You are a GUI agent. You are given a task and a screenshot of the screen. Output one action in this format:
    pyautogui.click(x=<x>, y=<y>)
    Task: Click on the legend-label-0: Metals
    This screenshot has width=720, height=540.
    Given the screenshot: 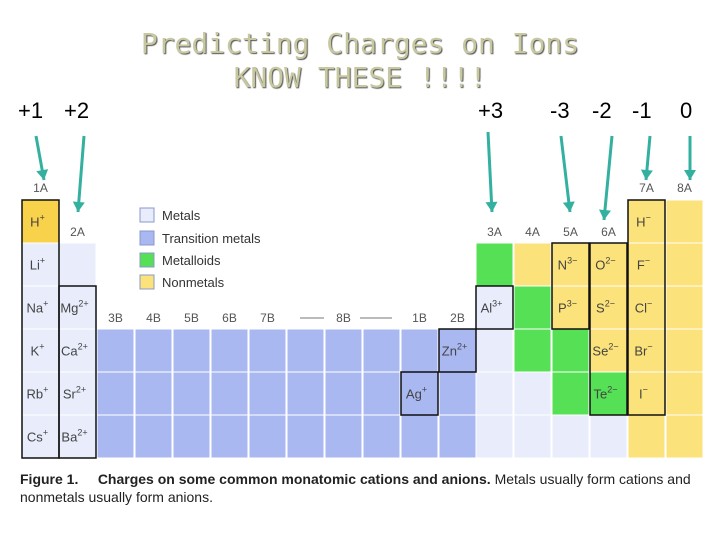 What is the action you would take?
    pyautogui.click(x=181, y=215)
    